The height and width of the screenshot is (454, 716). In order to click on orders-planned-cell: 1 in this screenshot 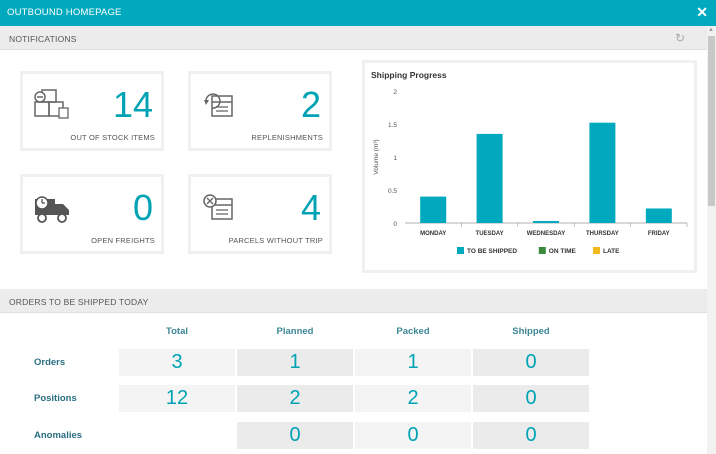, I will do `click(295, 362)`.